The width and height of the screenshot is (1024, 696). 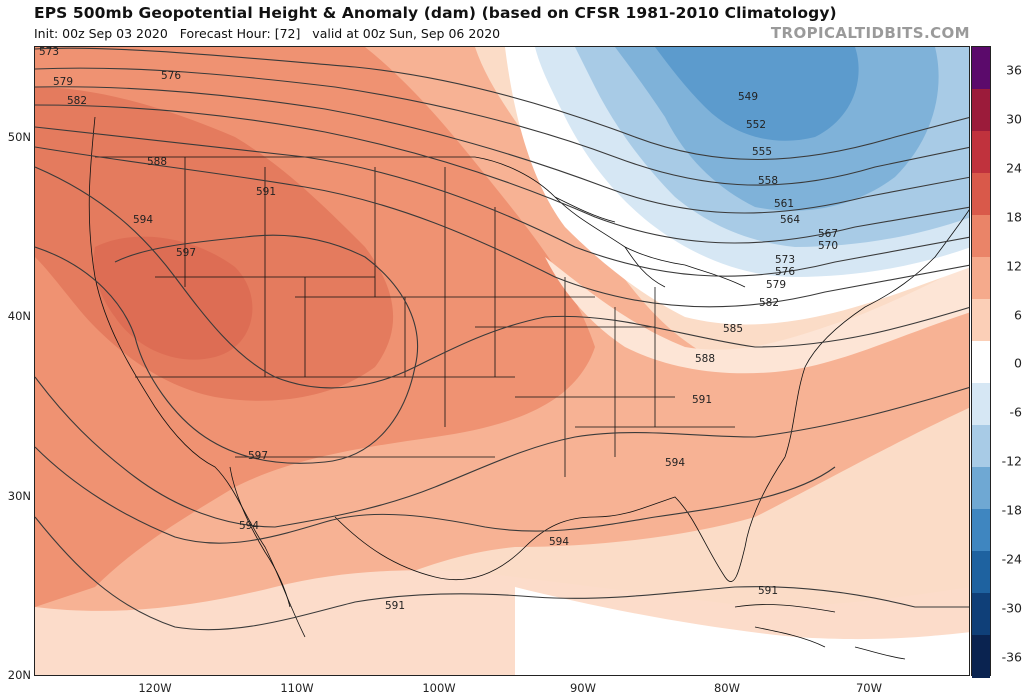 What do you see at coordinates (1014, 168) in the screenshot?
I see `colorbar-tick-label: 24` at bounding box center [1014, 168].